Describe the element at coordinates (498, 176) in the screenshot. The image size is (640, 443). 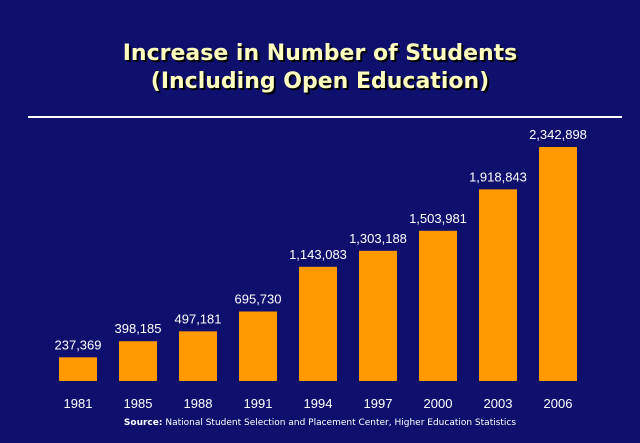
I see `data-label-2003: 1,918,843` at that location.